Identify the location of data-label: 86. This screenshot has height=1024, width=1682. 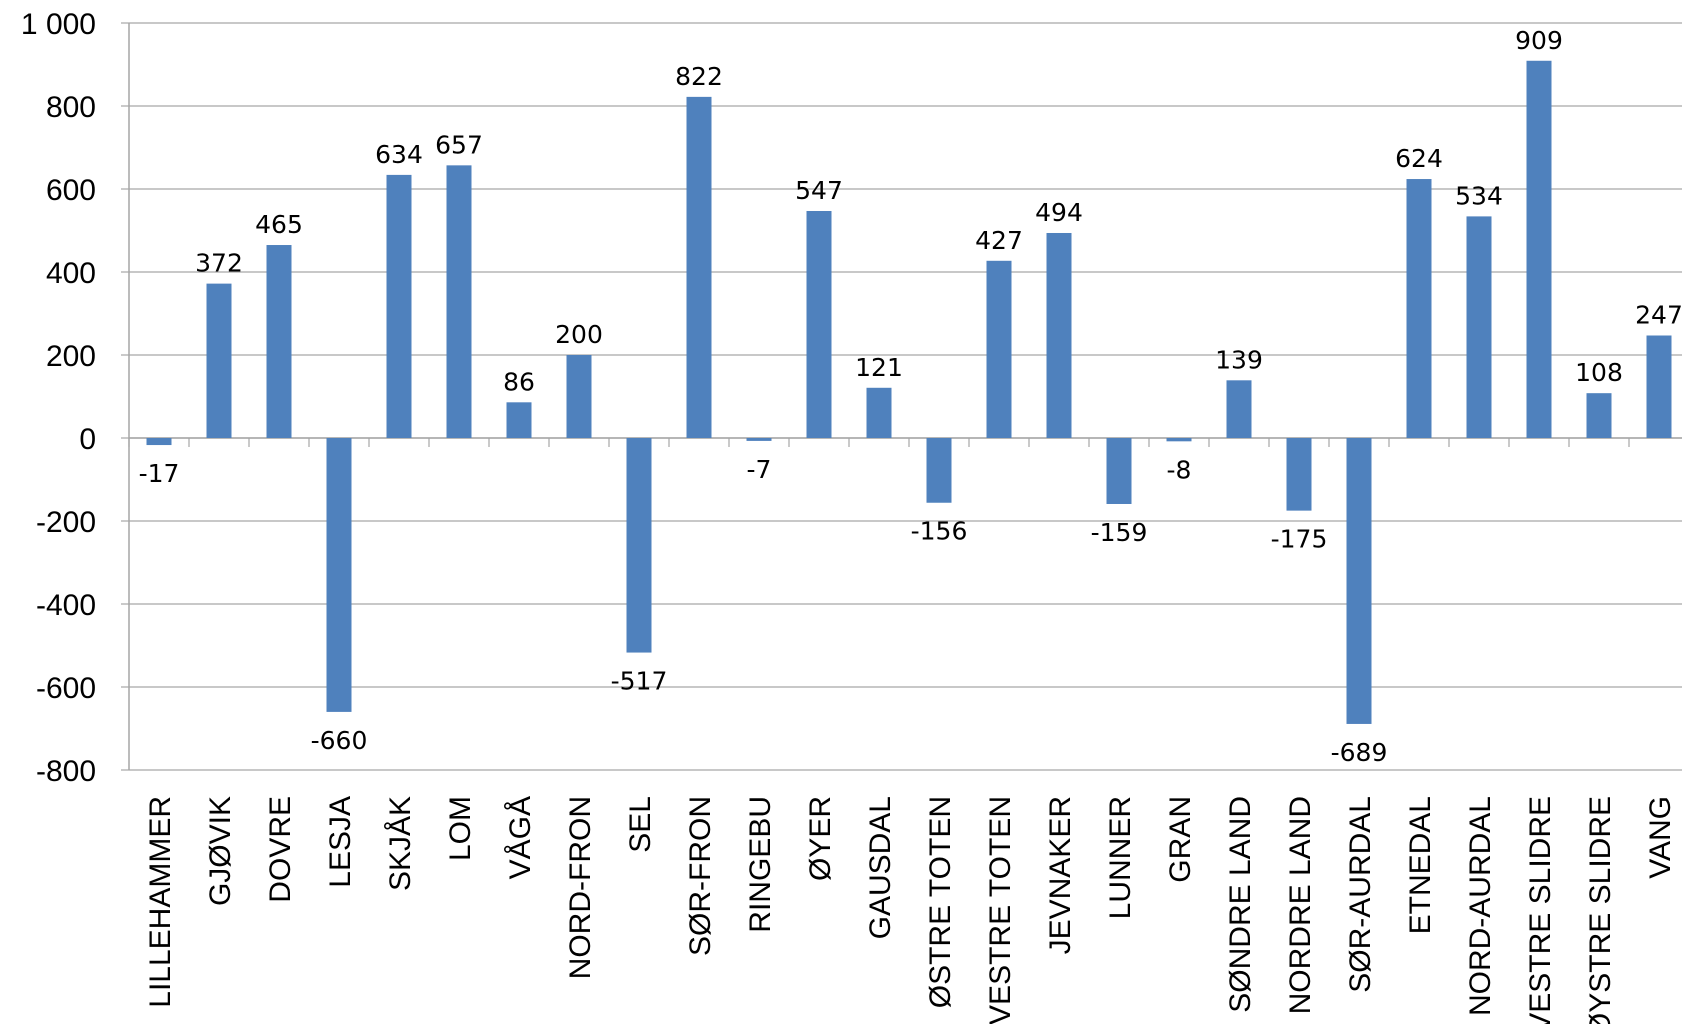
(519, 381).